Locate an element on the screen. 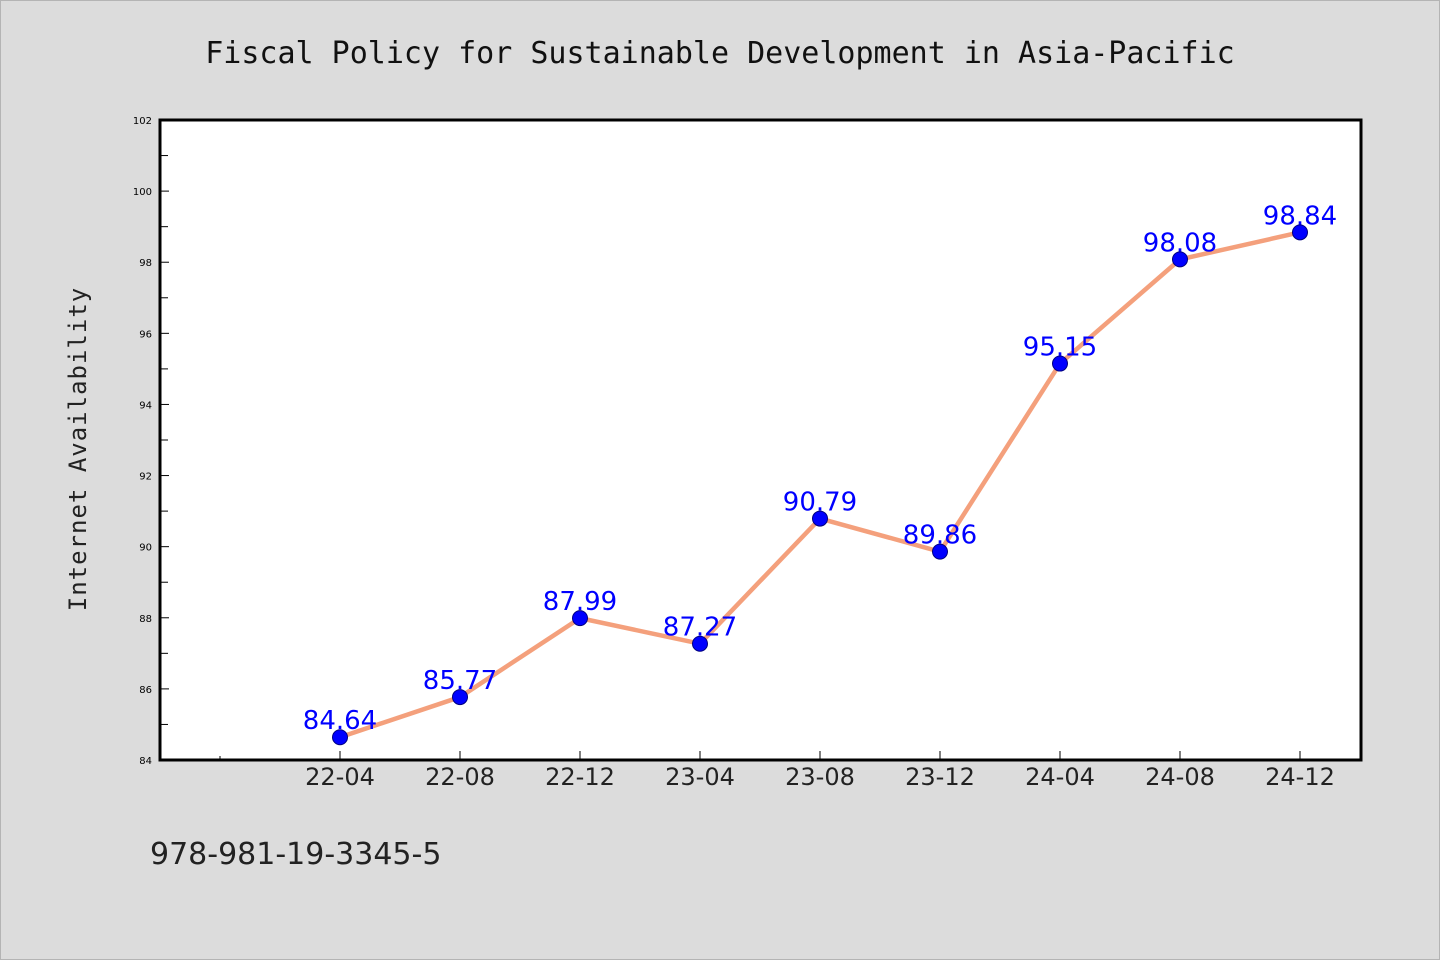 This screenshot has width=1440, height=960. data-label: 89.86 is located at coordinates (940, 536).